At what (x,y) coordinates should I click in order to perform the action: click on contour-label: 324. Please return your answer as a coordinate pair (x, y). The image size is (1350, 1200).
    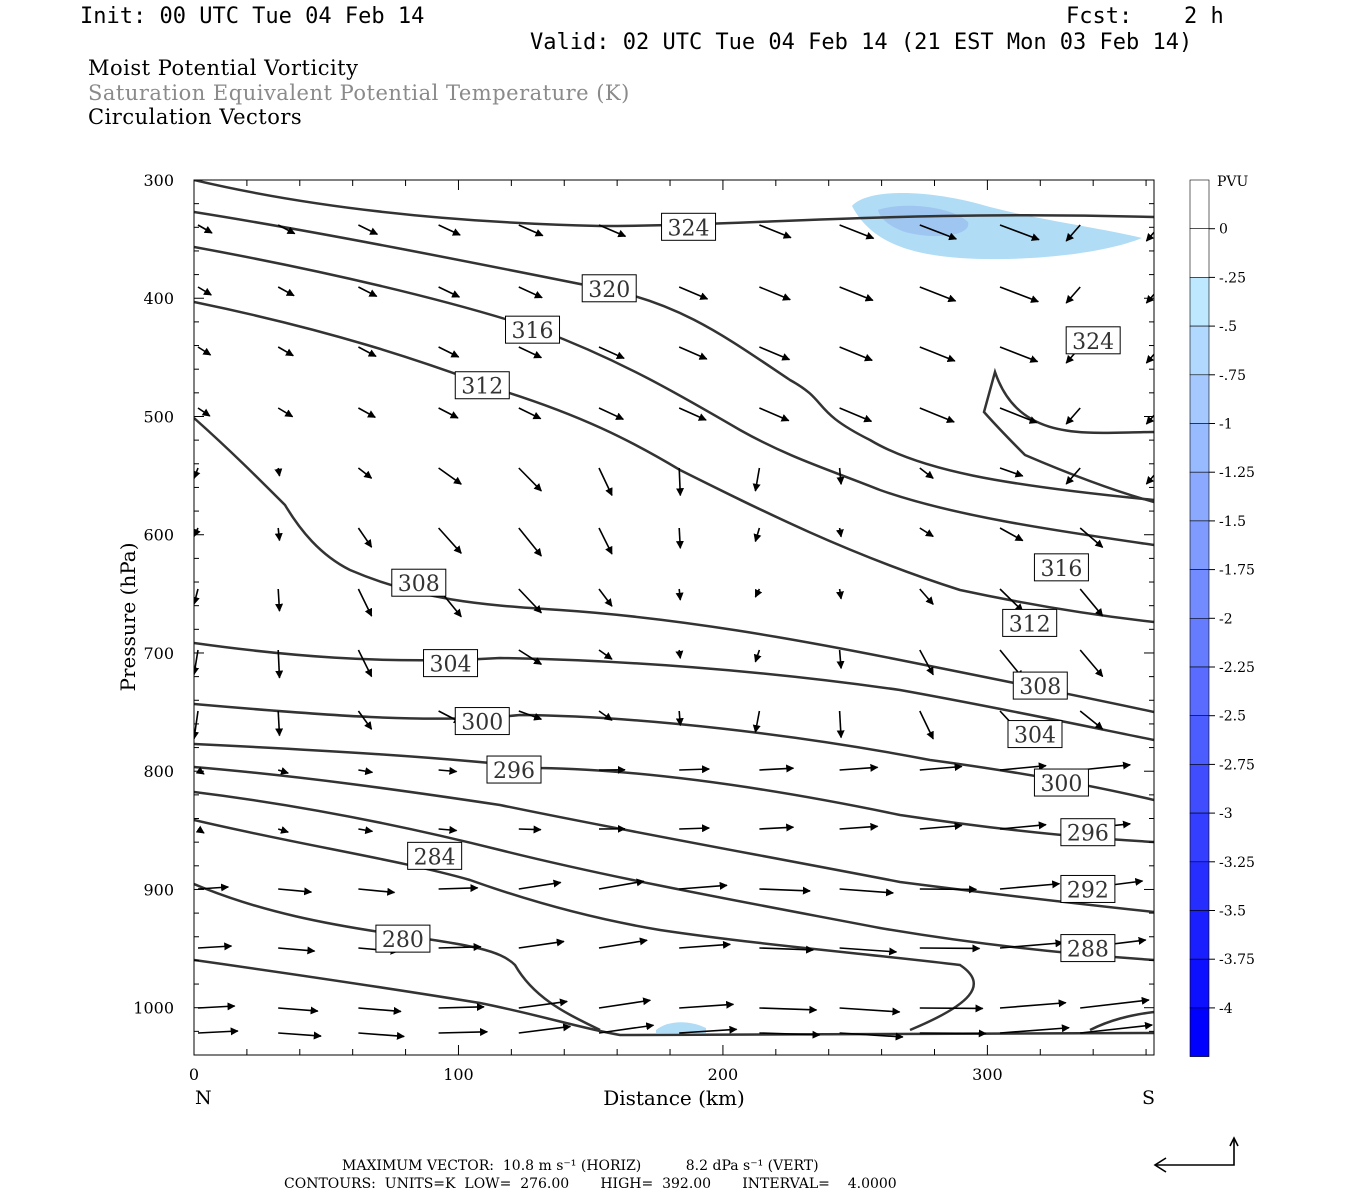
    Looking at the image, I should click on (689, 226).